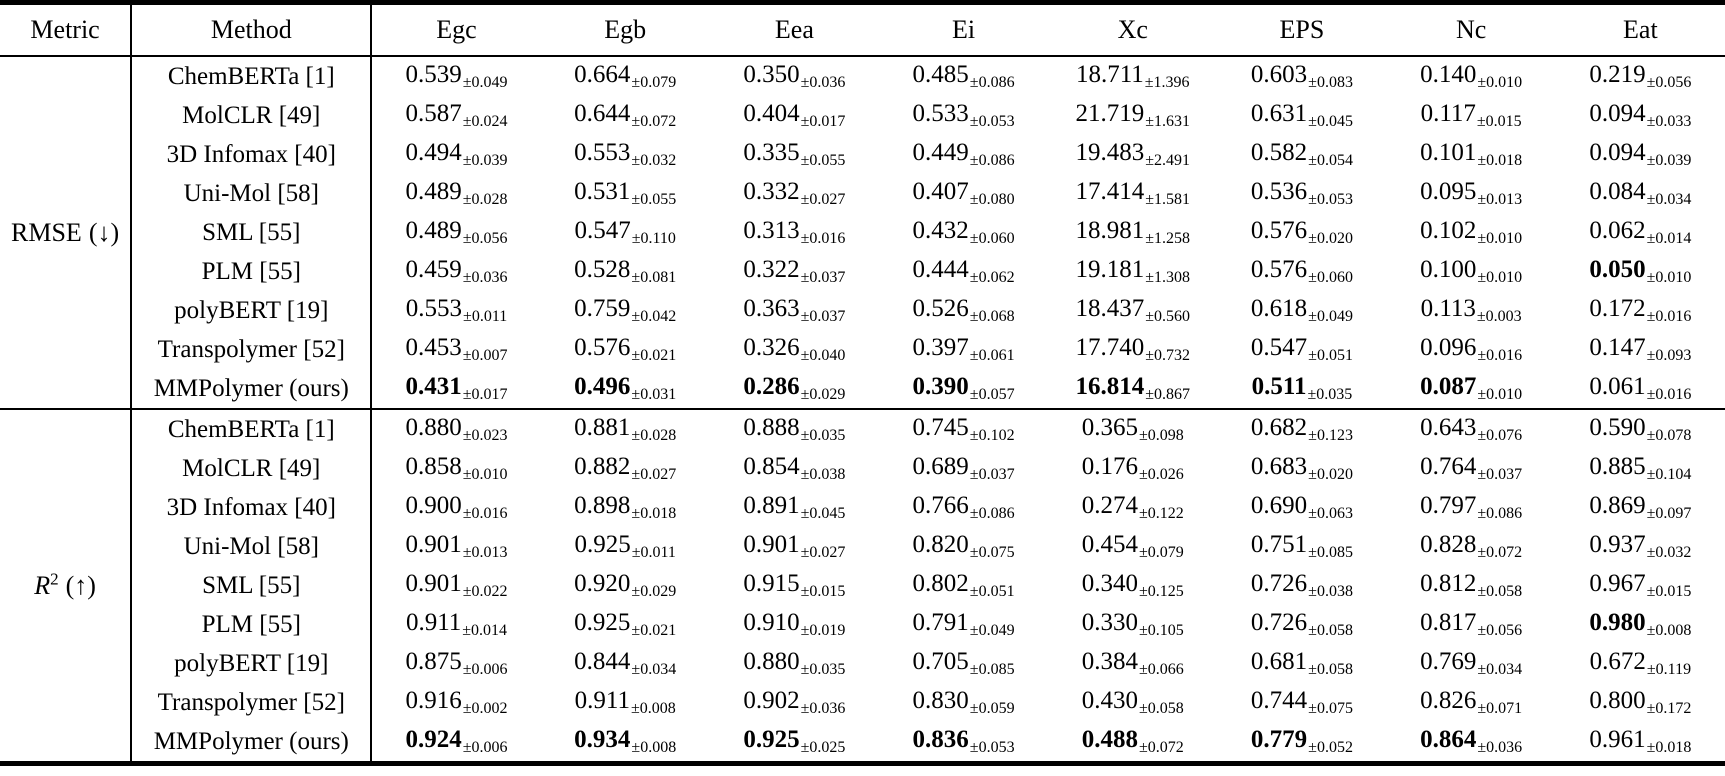 The image size is (1725, 776). Describe the element at coordinates (1109, 466) in the screenshot. I see `value-mean: 0.176` at that location.